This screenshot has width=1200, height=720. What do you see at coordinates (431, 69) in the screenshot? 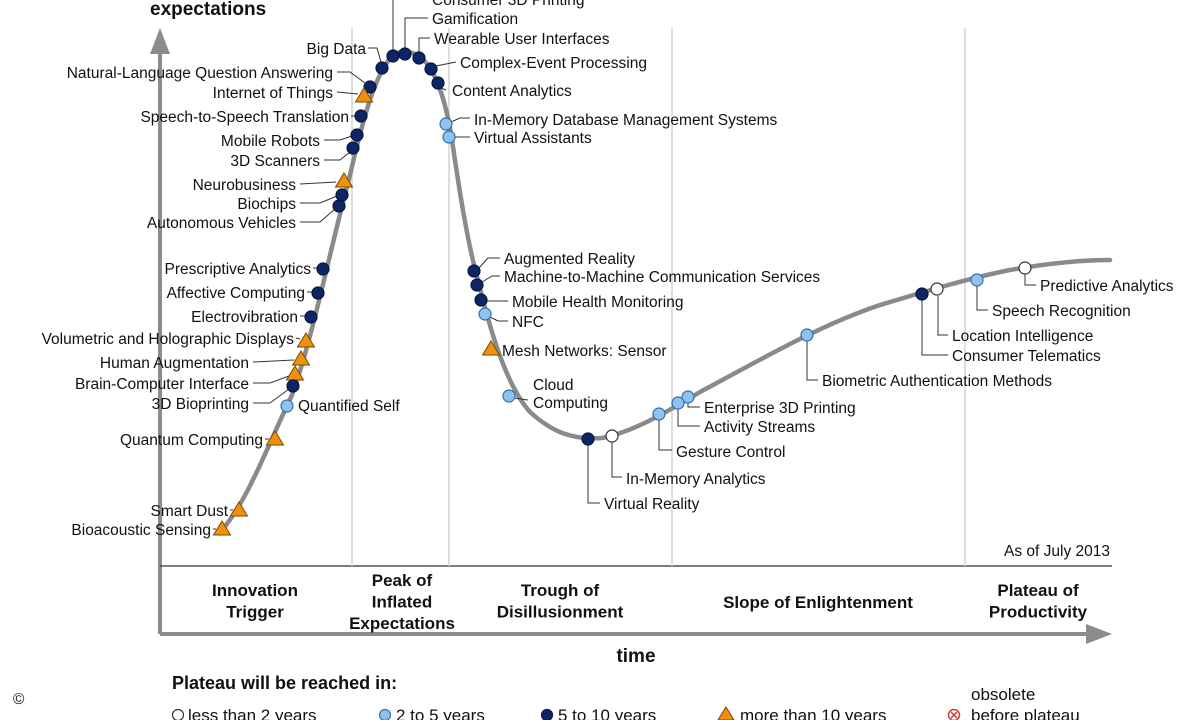
I see `marker-complex-event-processing` at bounding box center [431, 69].